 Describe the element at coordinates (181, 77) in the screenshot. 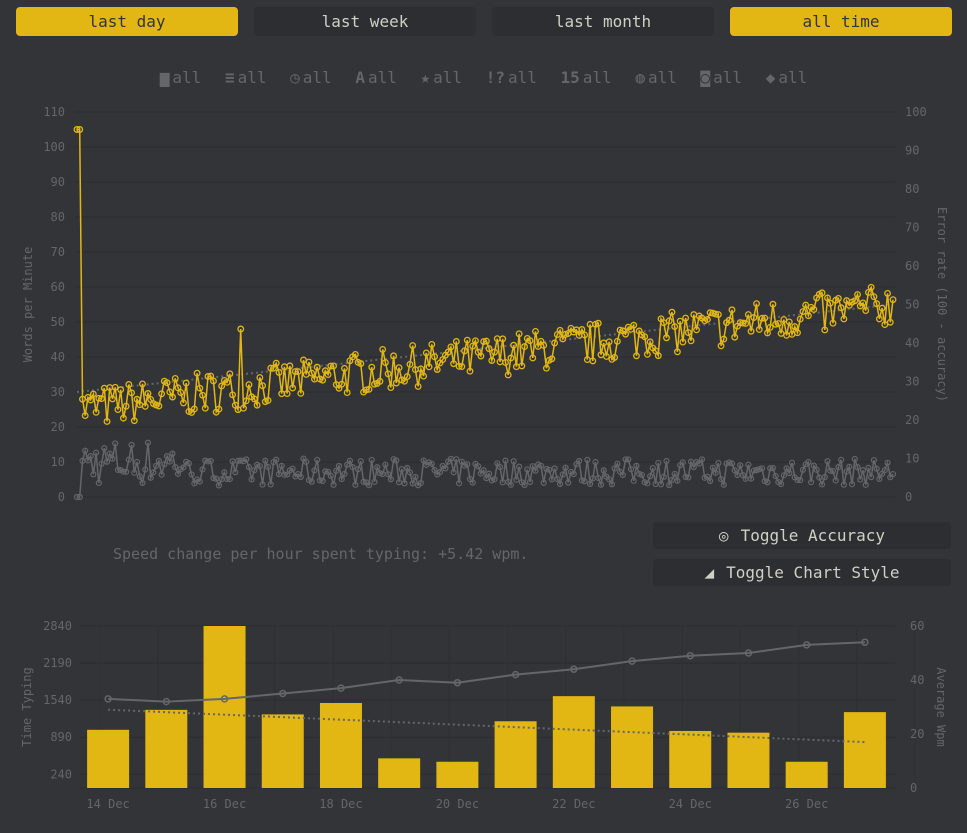

I see `filter-date: ▆ all` at that location.